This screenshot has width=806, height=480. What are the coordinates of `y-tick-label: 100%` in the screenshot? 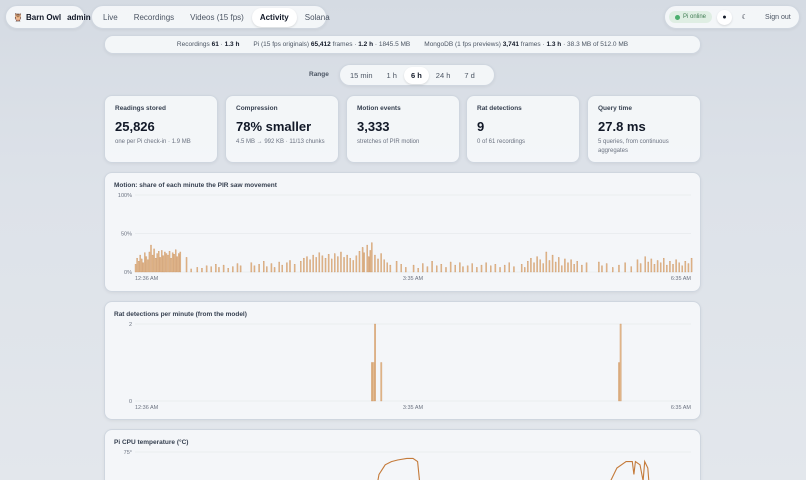 It's located at (125, 196).